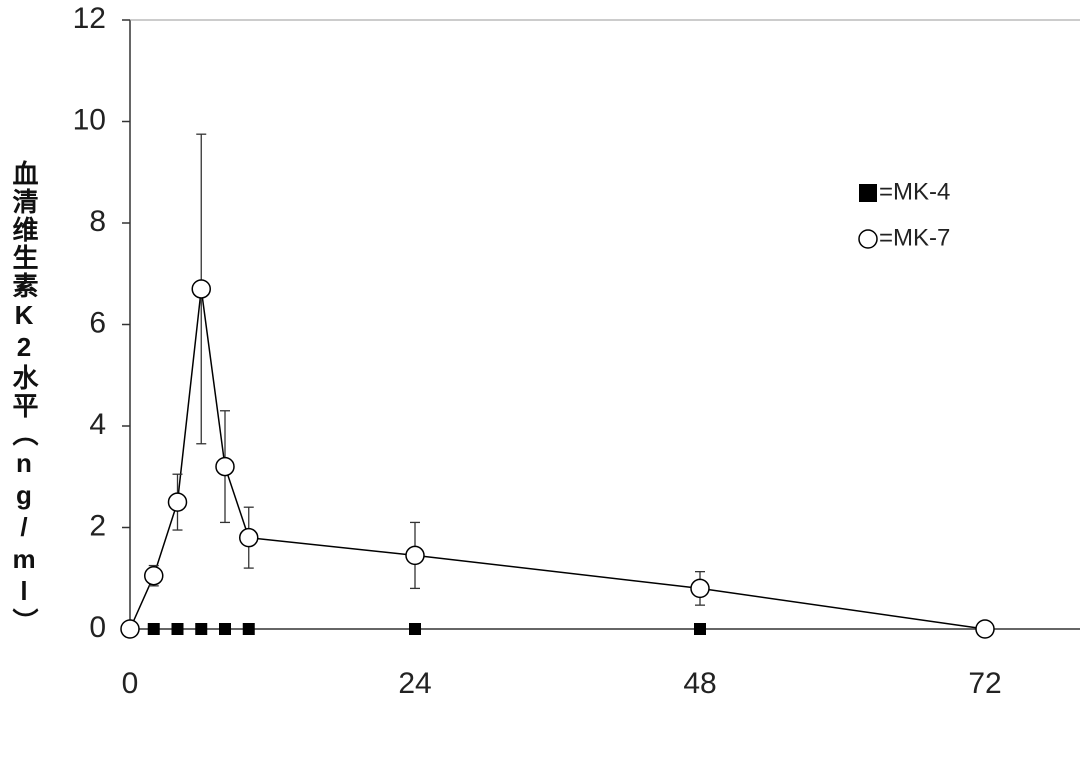  I want to click on y-tick-label: 12, so click(89, 18).